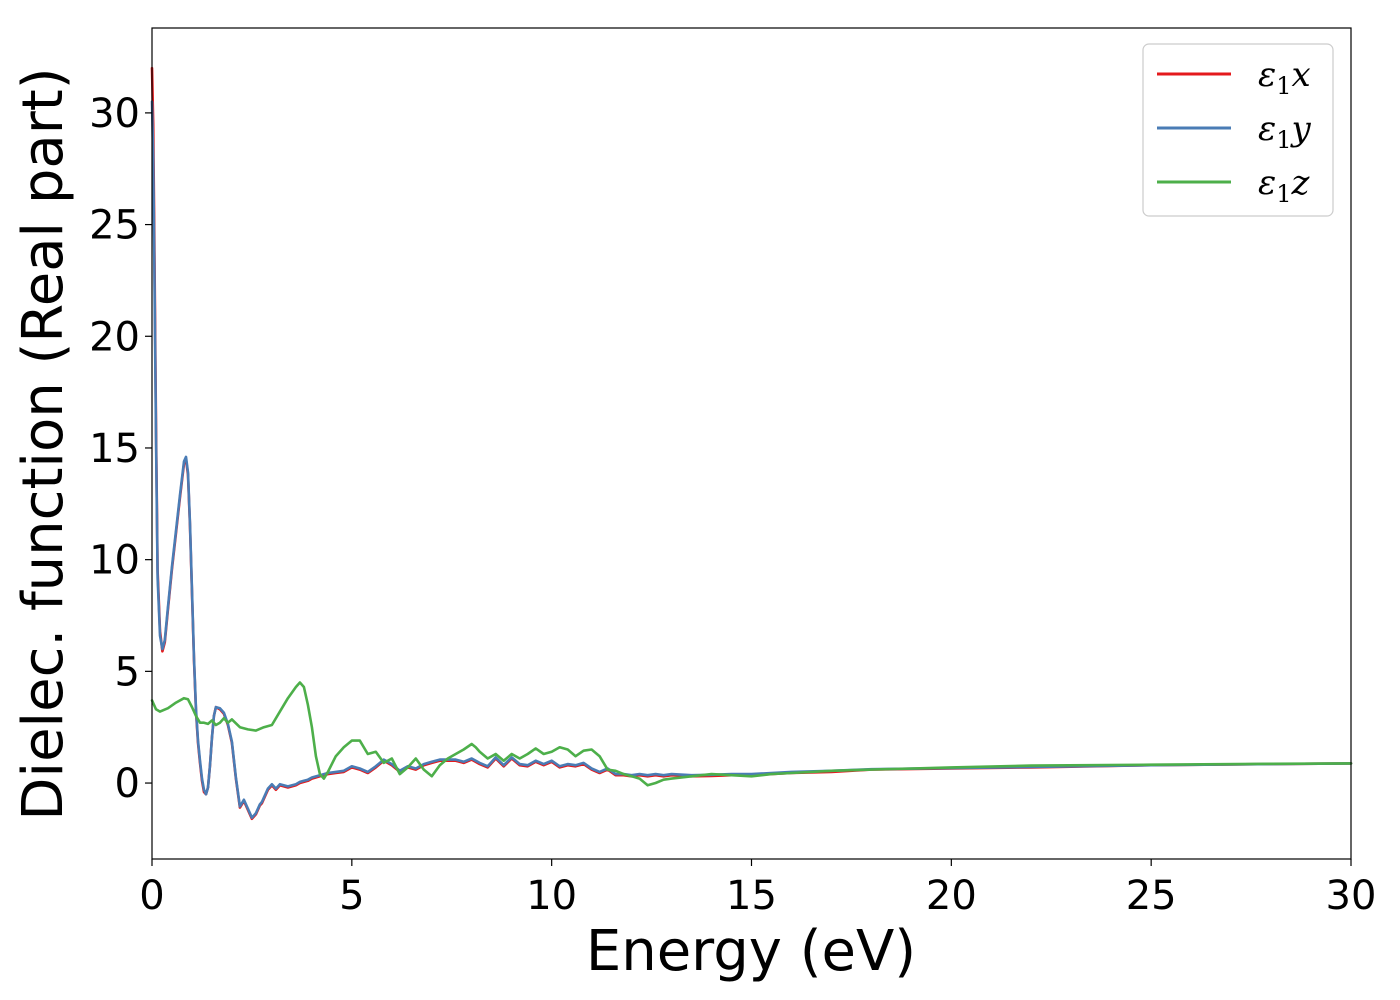 The image size is (1400, 1000). What do you see at coordinates (951, 896) in the screenshot?
I see `x-tick-label: 20` at bounding box center [951, 896].